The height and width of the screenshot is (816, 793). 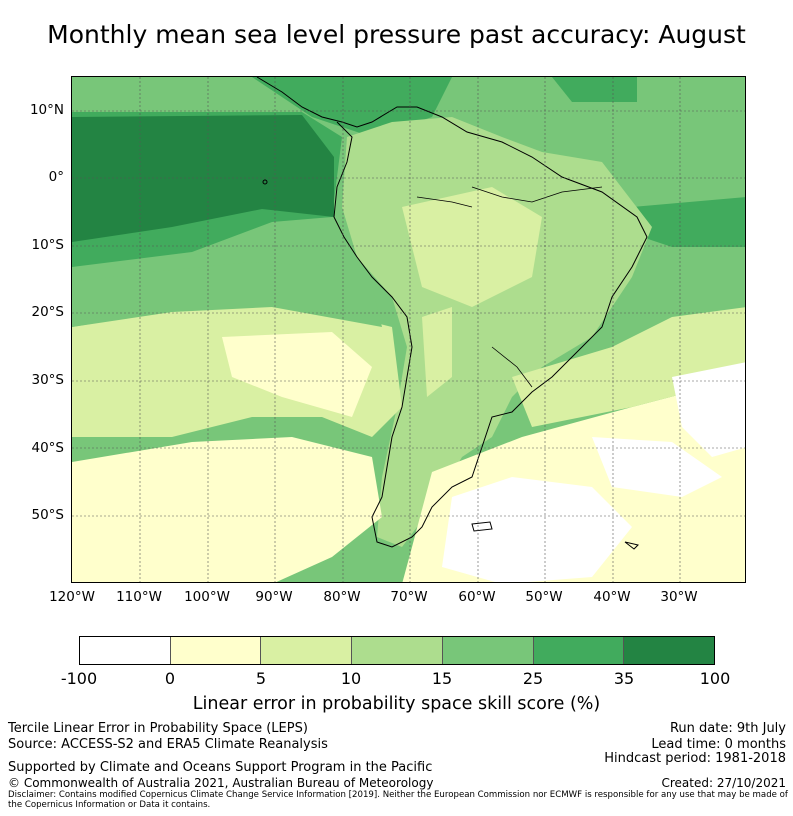 What do you see at coordinates (727, 728) in the screenshot?
I see `footer-run-date: Run date: 9th July` at bounding box center [727, 728].